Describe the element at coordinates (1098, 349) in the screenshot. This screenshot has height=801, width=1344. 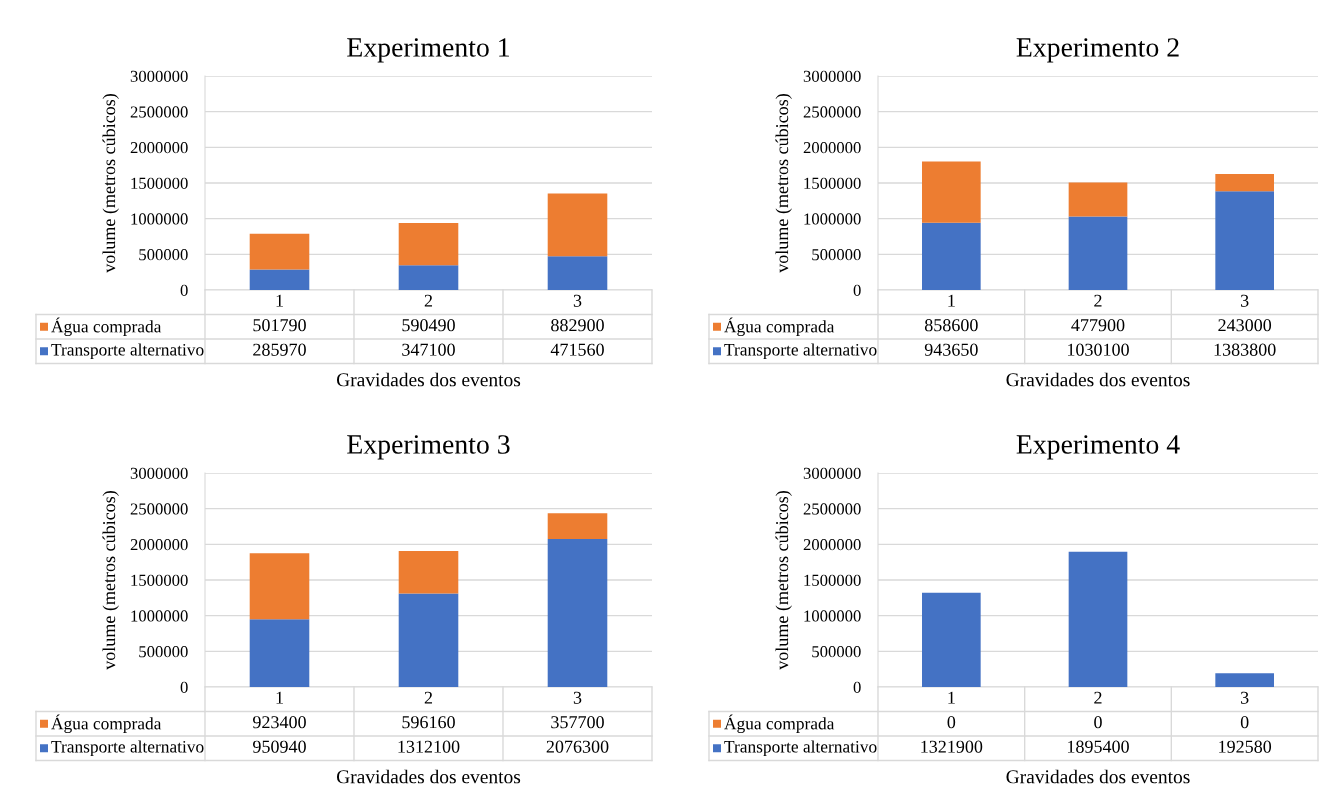
I see `data-label: 1030100` at that location.